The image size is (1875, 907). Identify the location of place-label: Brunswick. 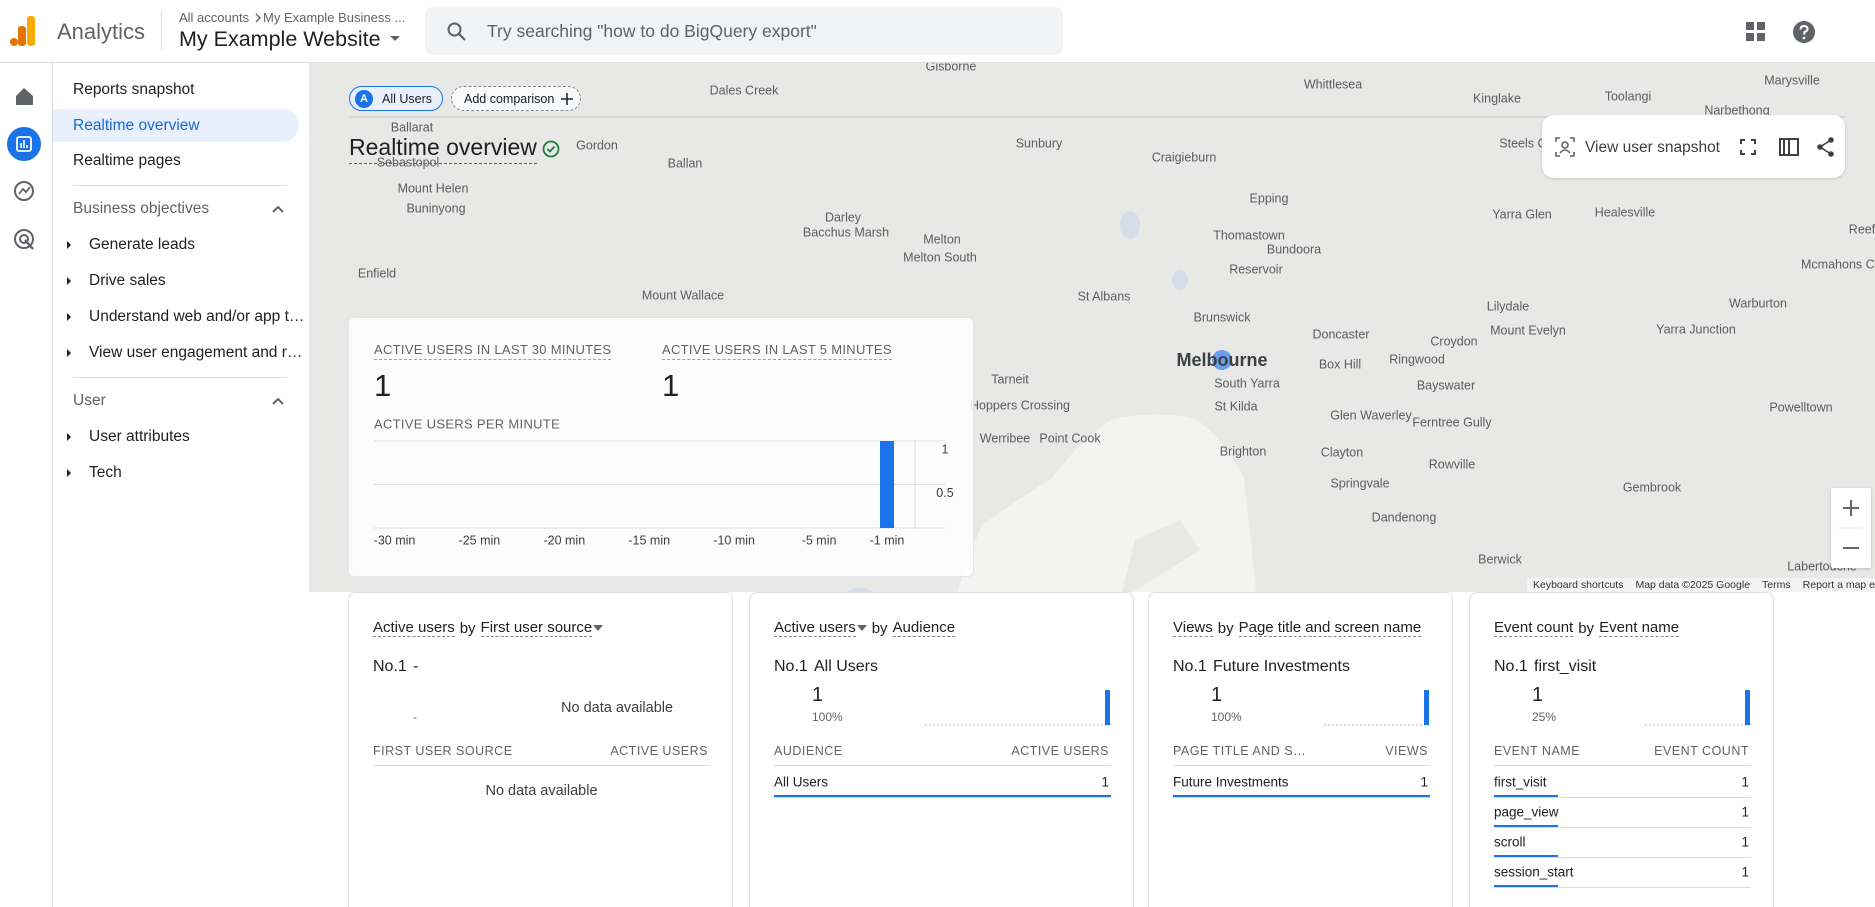
(1223, 317).